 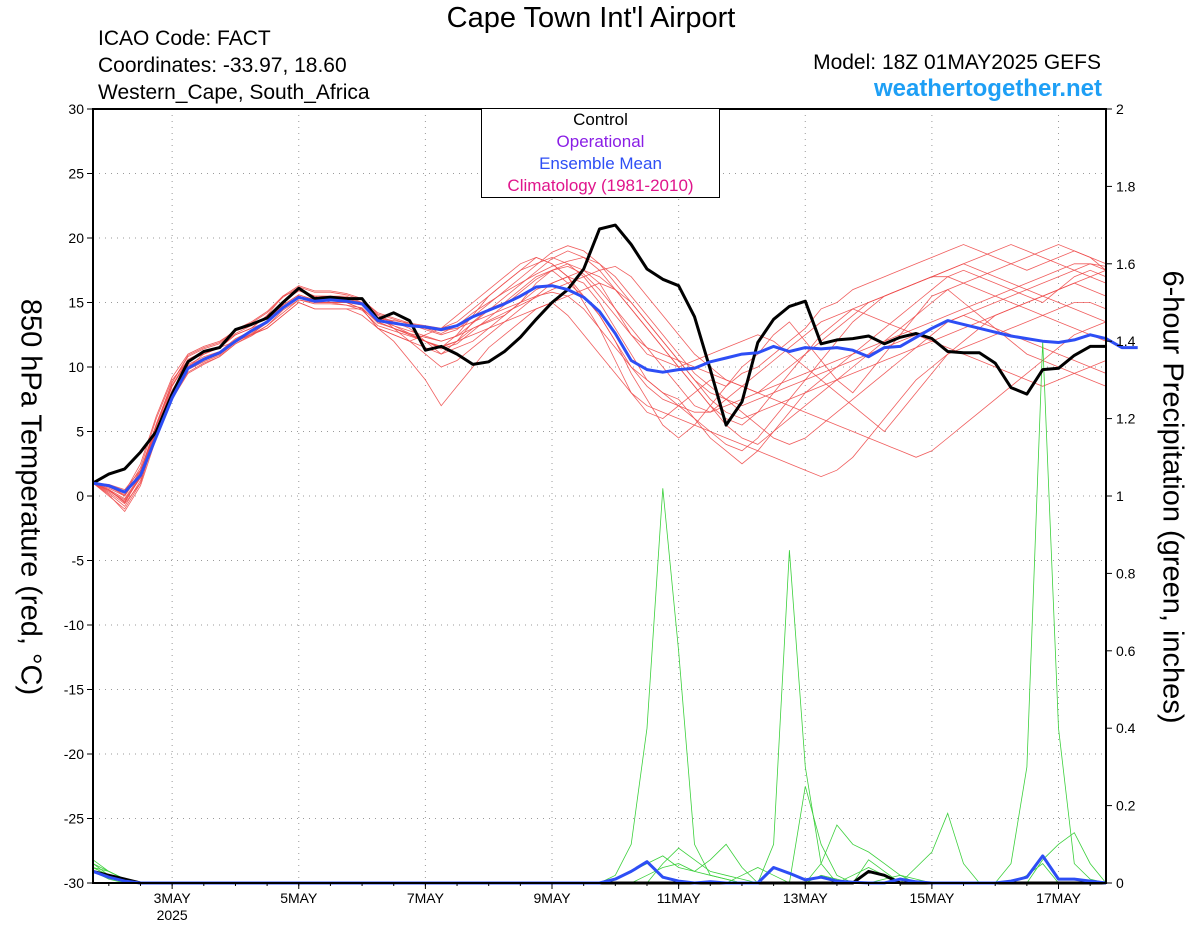 What do you see at coordinates (1126, 341) in the screenshot?
I see `tick-label-right: 1.4` at bounding box center [1126, 341].